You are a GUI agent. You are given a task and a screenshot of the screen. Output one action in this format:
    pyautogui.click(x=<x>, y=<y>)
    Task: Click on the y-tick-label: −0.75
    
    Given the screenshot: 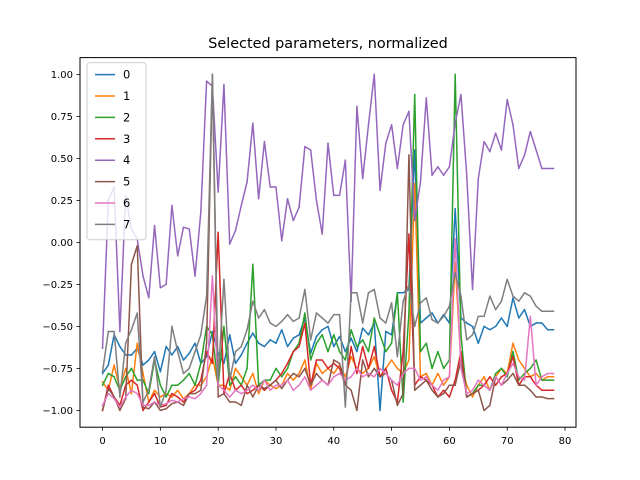 What is the action you would take?
    pyautogui.click(x=57, y=369)
    